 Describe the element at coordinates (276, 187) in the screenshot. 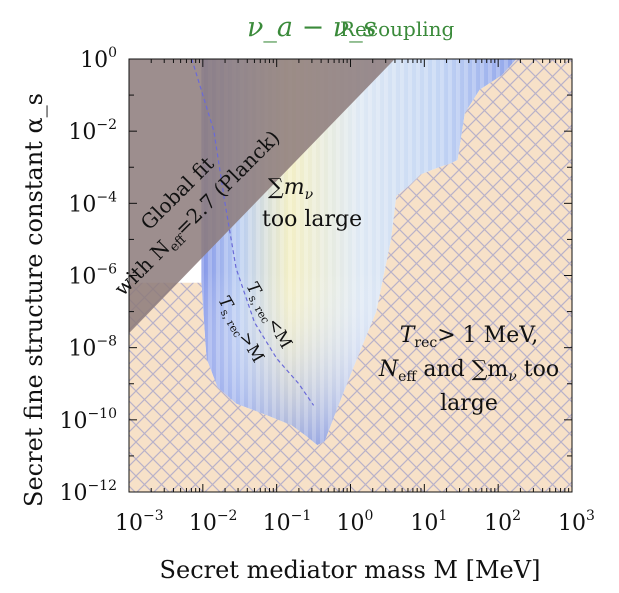

I see `sum-symbol: ∑` at that location.